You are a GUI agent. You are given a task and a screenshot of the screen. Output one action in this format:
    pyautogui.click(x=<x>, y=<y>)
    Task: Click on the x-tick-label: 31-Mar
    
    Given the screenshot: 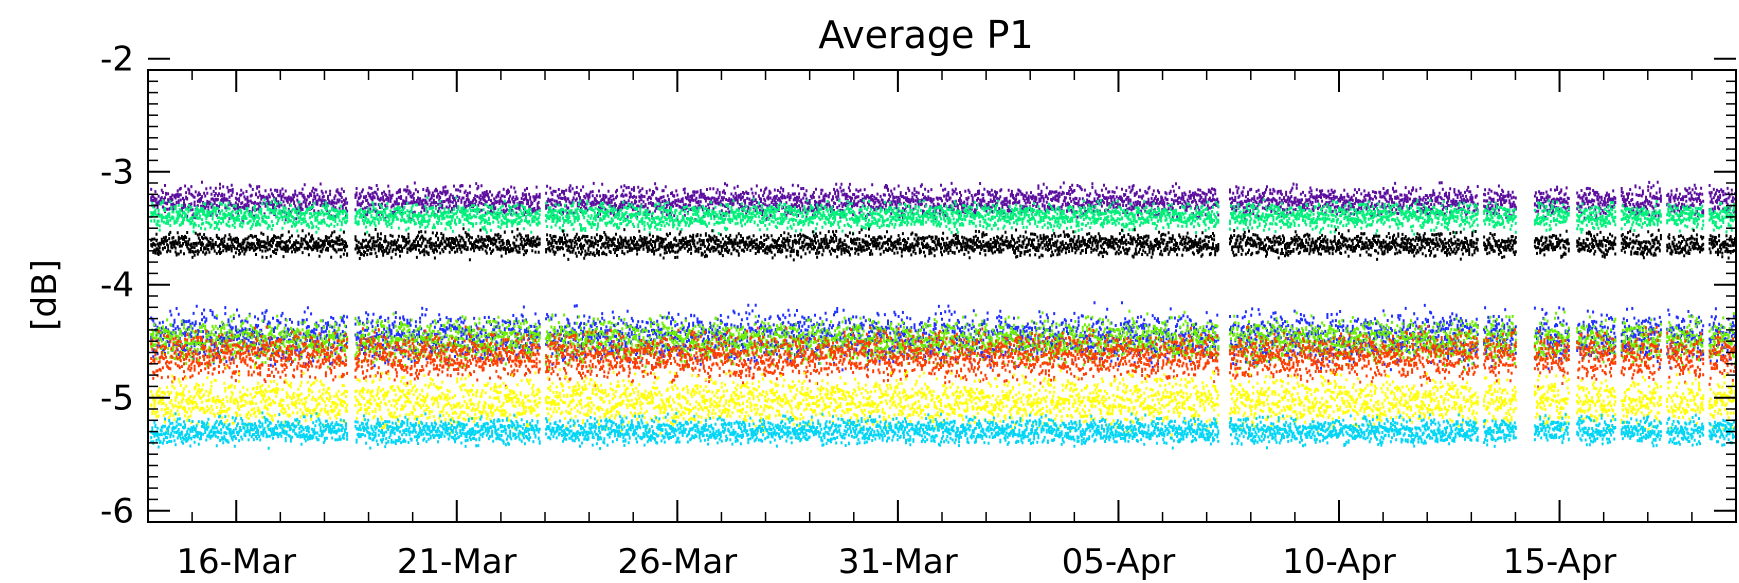 What is the action you would take?
    pyautogui.click(x=898, y=562)
    